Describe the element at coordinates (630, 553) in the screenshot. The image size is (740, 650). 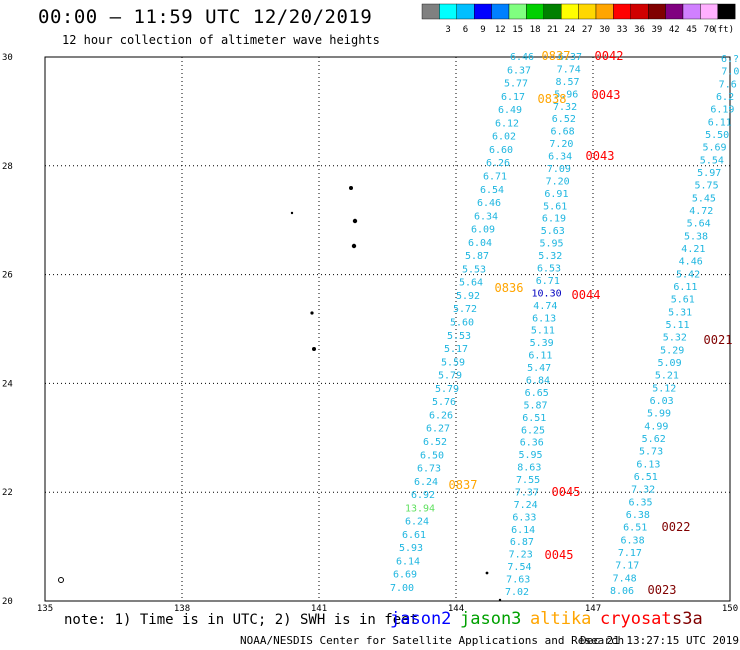
I see `wave-height-value: 7.17` at that location.